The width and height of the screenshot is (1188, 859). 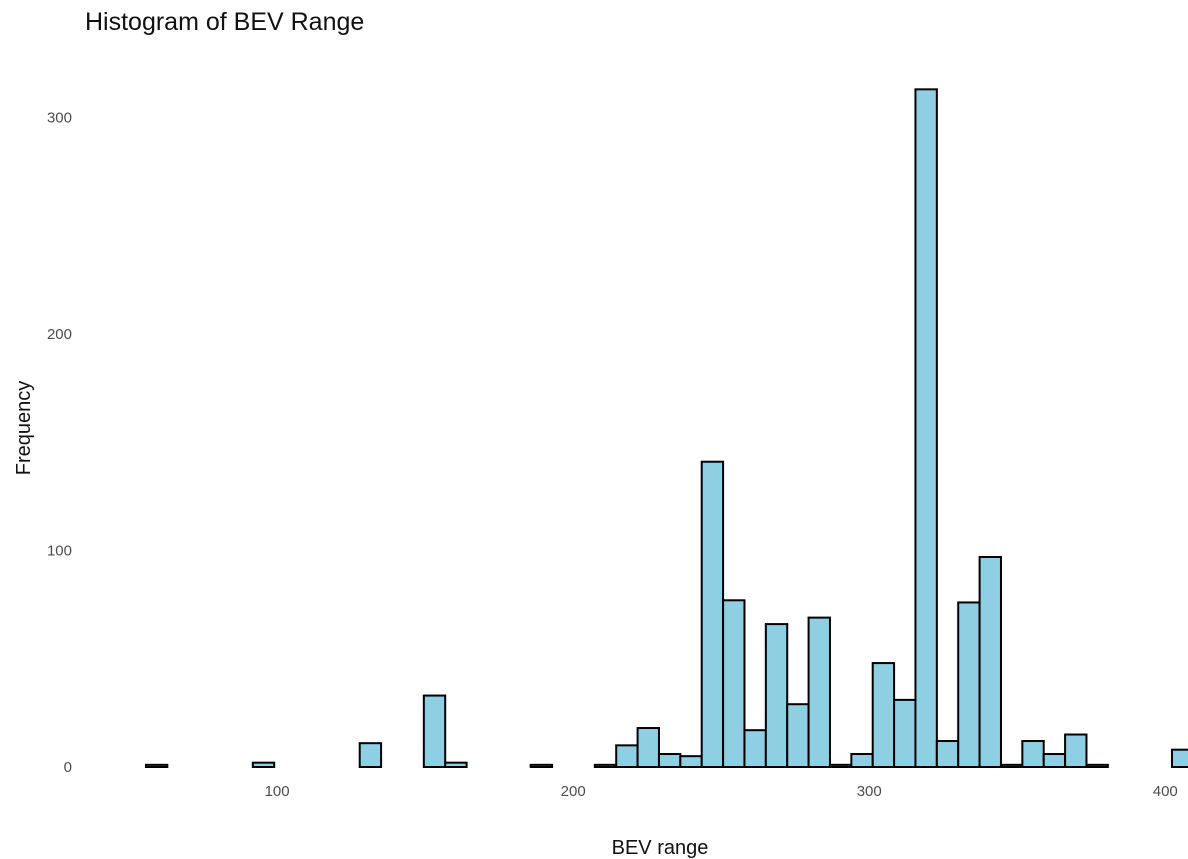 What do you see at coordinates (277, 791) in the screenshot?
I see `x-tick-label: 100` at bounding box center [277, 791].